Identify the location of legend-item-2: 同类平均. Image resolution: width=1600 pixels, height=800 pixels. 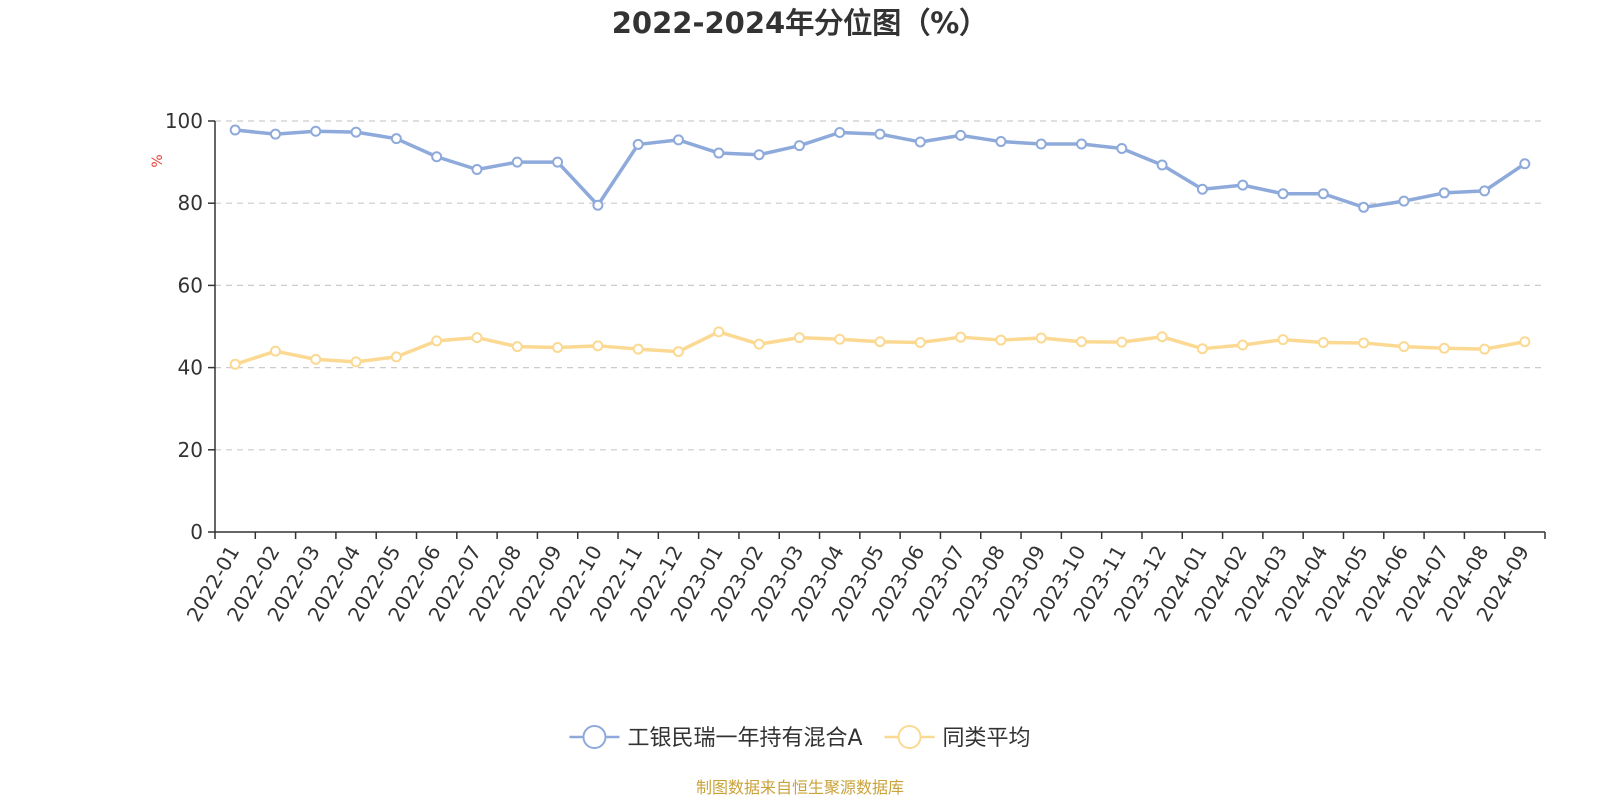
(957, 738).